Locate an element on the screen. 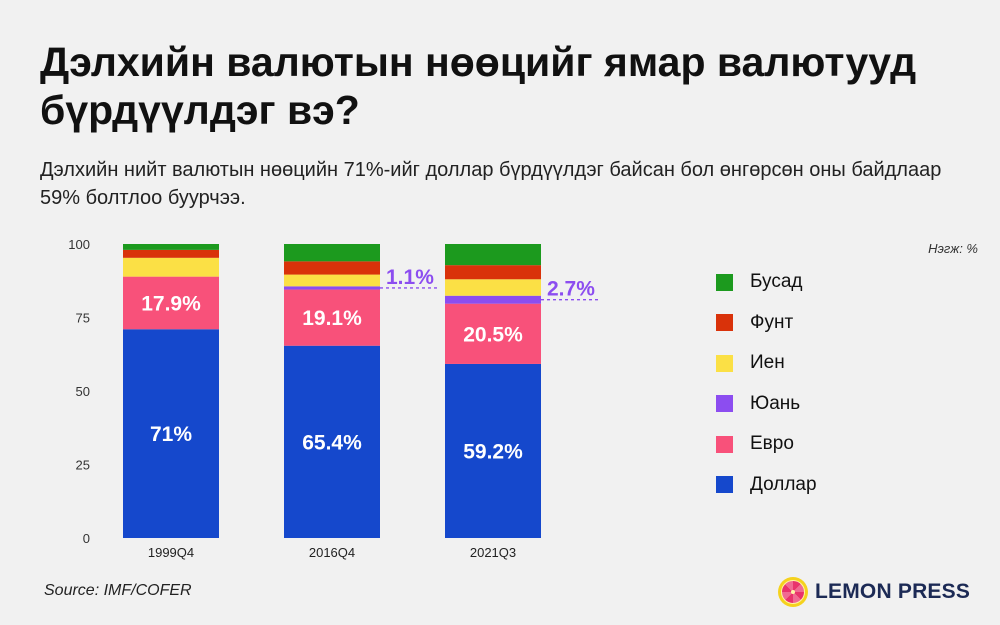 This screenshot has width=1000, height=625. x-tick-label: 2016Q4 is located at coordinates (332, 552).